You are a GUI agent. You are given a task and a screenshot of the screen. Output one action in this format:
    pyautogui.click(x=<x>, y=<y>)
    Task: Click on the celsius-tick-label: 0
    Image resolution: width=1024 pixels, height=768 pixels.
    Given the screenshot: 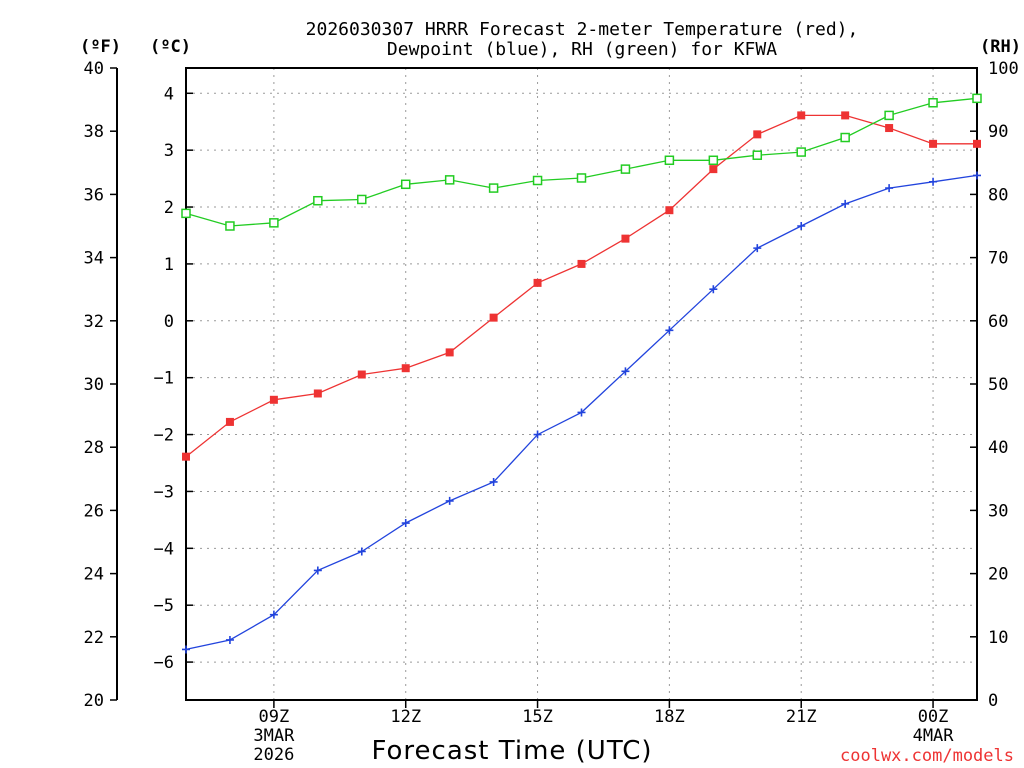 What is the action you would take?
    pyautogui.click(x=169, y=322)
    